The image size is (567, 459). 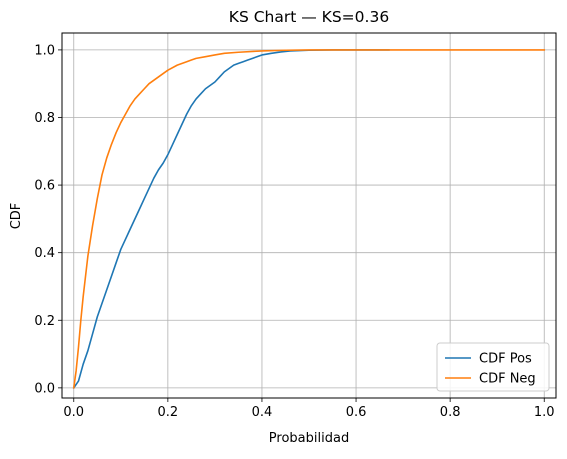 What do you see at coordinates (309, 438) in the screenshot?
I see `x-axis-label: Probabilidad` at bounding box center [309, 438].